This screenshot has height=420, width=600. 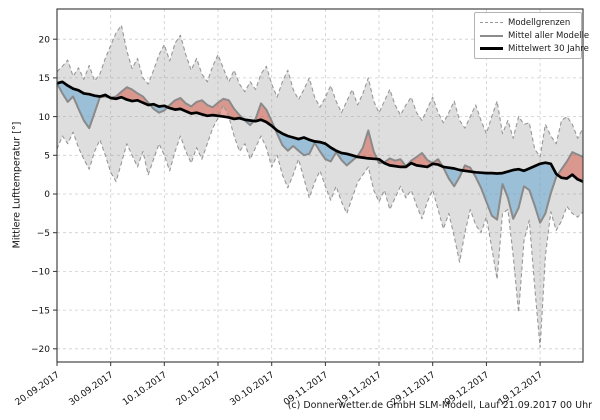 What do you see at coordinates (491, 22) in the screenshot?
I see `dashed-line-sample-icon` at bounding box center [491, 22].